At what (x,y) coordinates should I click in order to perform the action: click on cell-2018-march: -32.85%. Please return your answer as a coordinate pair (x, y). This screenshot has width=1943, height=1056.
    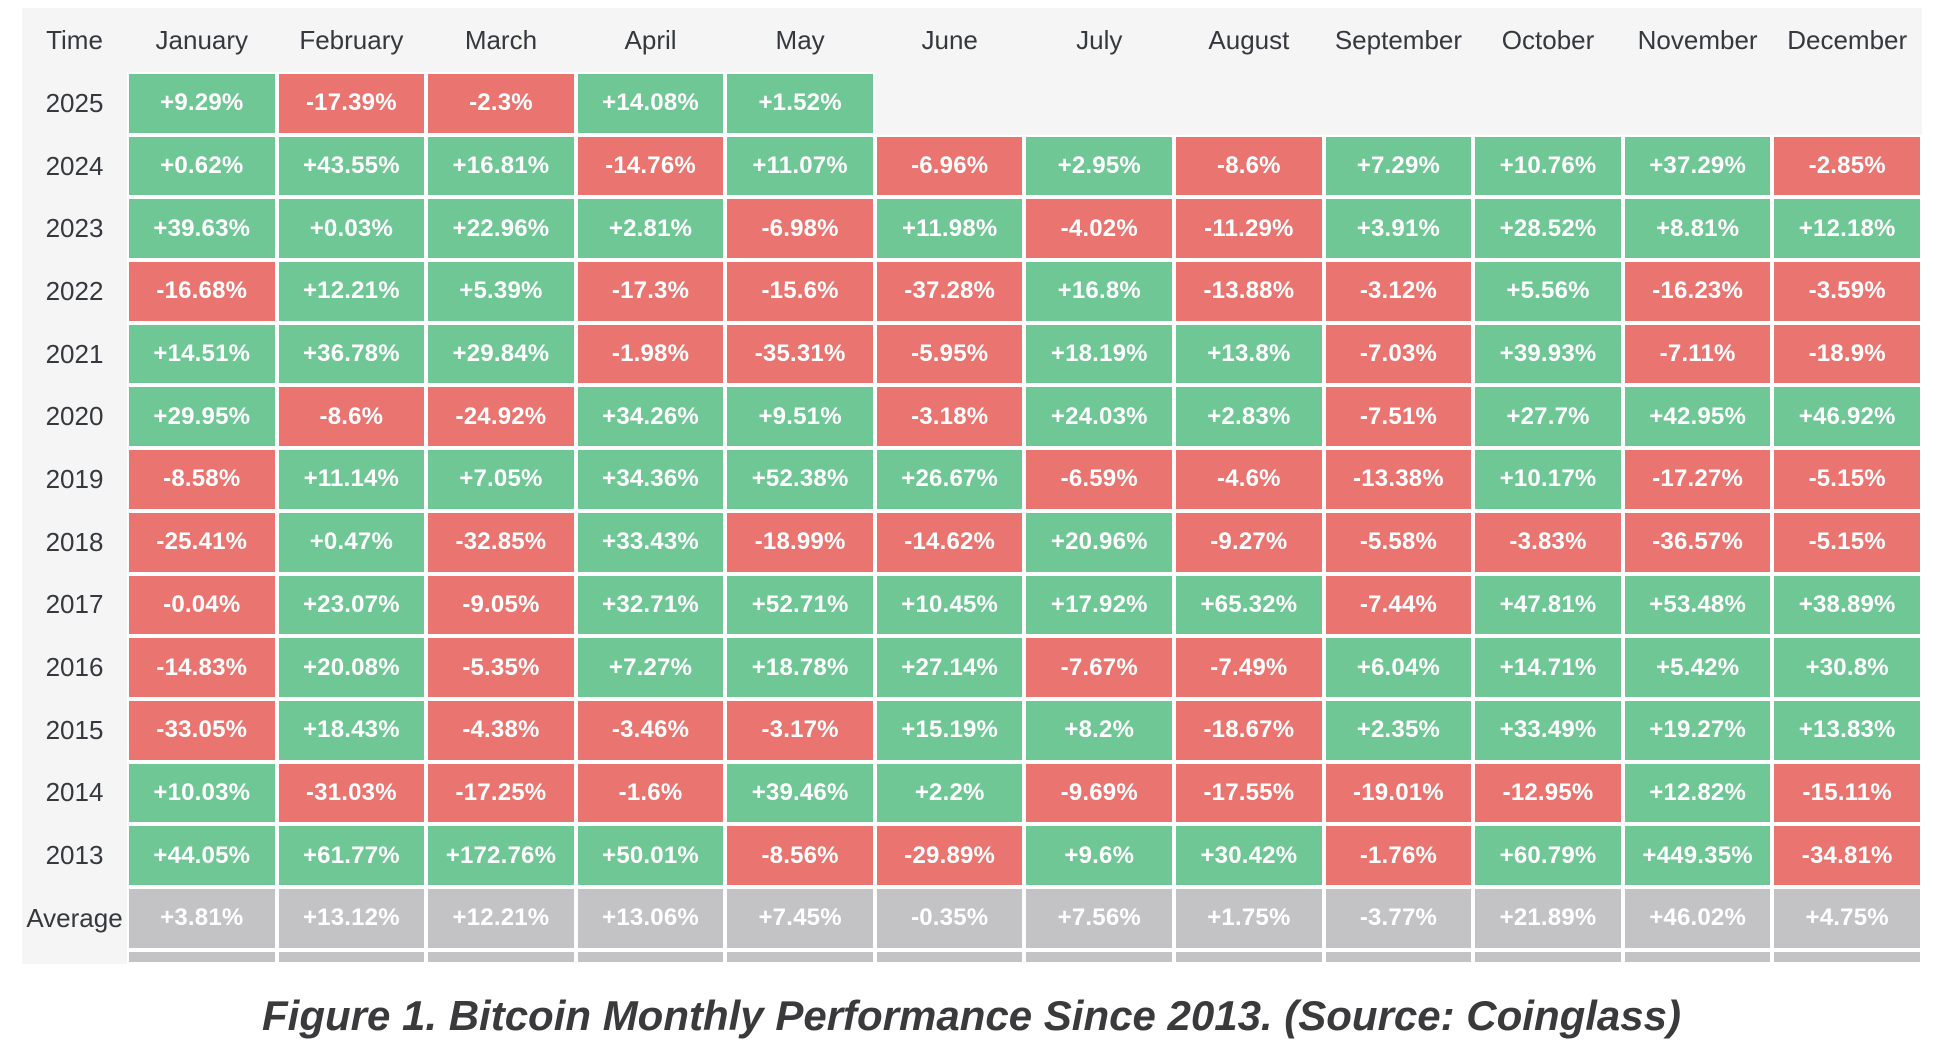
    Looking at the image, I should click on (501, 542).